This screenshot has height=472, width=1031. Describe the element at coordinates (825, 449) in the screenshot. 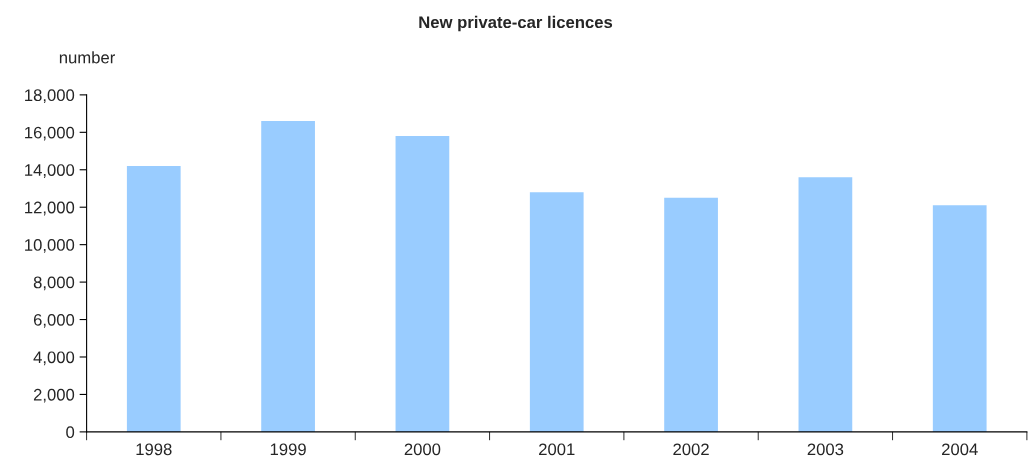

I see `x-tick-label: 2003` at that location.